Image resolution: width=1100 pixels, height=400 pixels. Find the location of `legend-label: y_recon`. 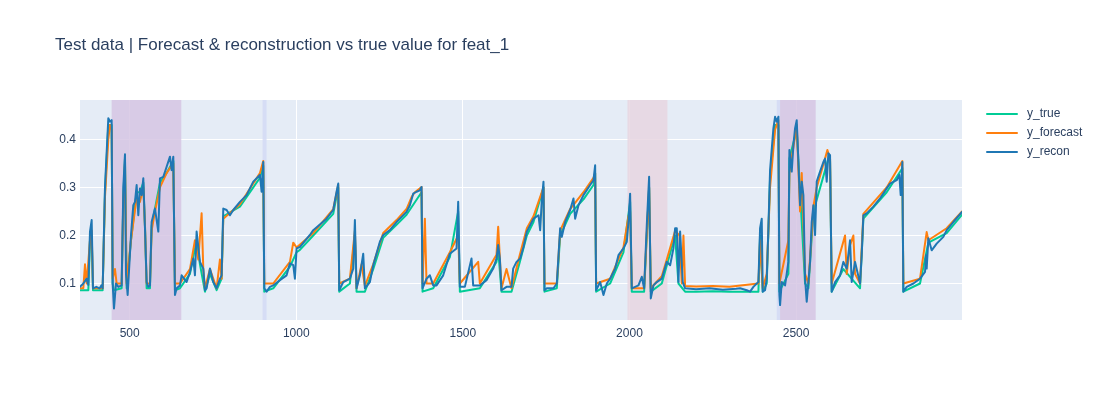

legend-label: y_recon is located at coordinates (1048, 151).